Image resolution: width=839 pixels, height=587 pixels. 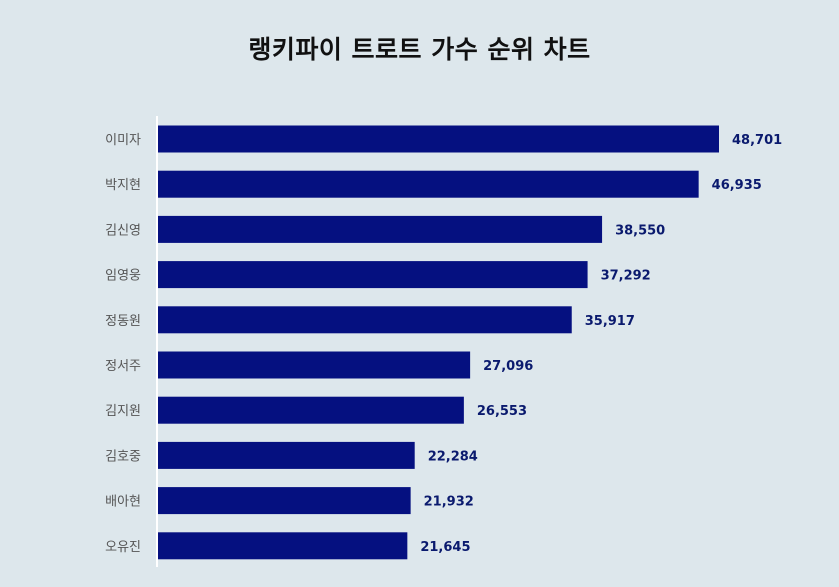 What do you see at coordinates (508, 366) in the screenshot?
I see `value-label: 27,096` at bounding box center [508, 366].